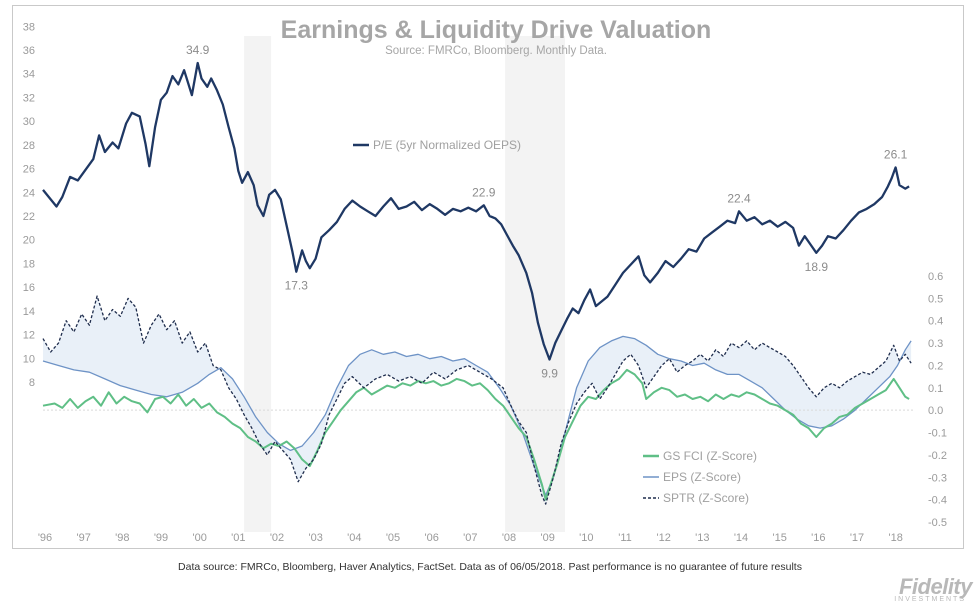  I want to click on legend-label-pe: P/E (5yr Normalized OEPS), so click(447, 145).